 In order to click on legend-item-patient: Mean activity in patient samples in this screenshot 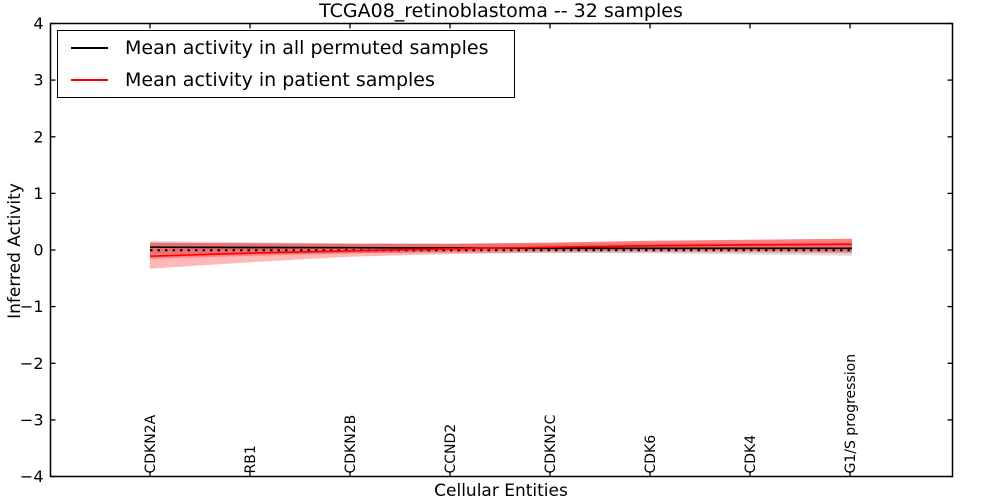, I will do `click(286, 80)`.